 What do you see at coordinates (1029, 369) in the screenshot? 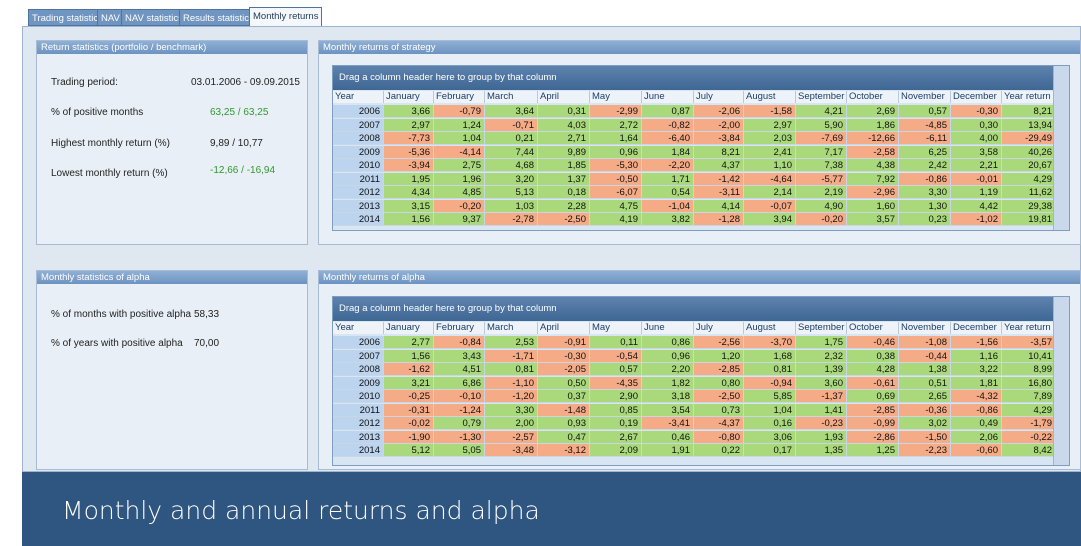
I see `value-cell: 8,99` at bounding box center [1029, 369].